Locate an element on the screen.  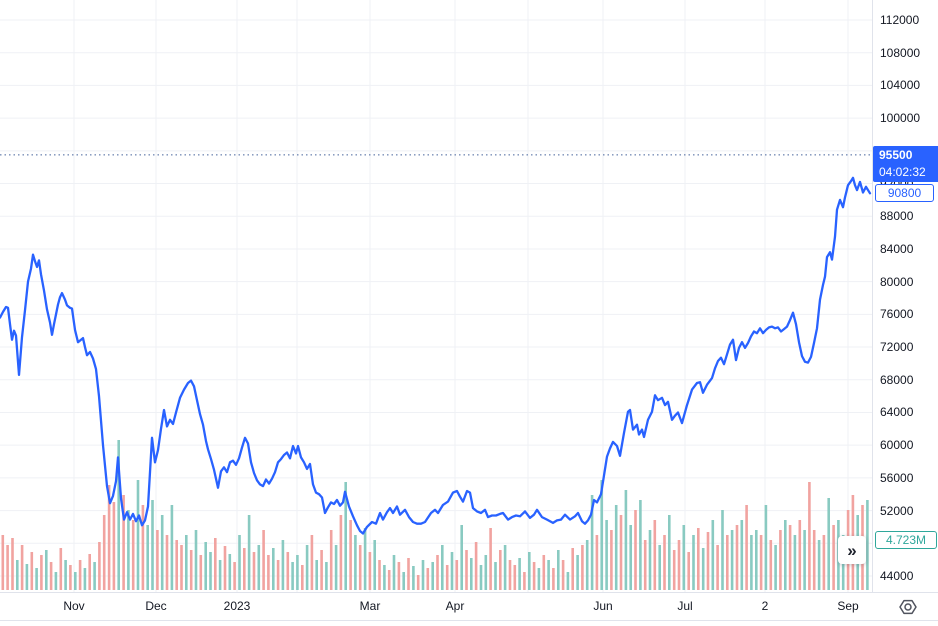
volume-value-badge: 4.723M is located at coordinates (906, 540).